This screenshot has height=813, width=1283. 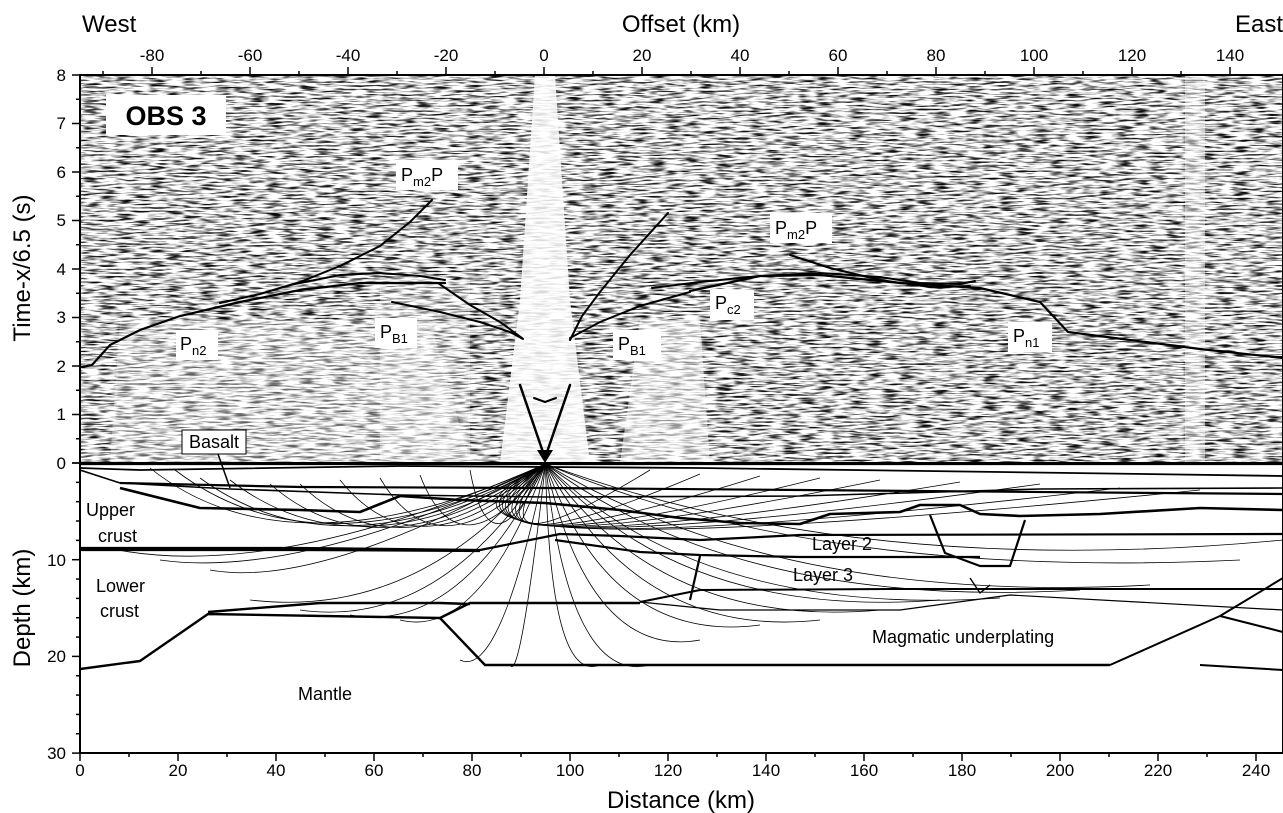 What do you see at coordinates (446, 55) in the screenshot?
I see `top-tick-label: -20` at bounding box center [446, 55].